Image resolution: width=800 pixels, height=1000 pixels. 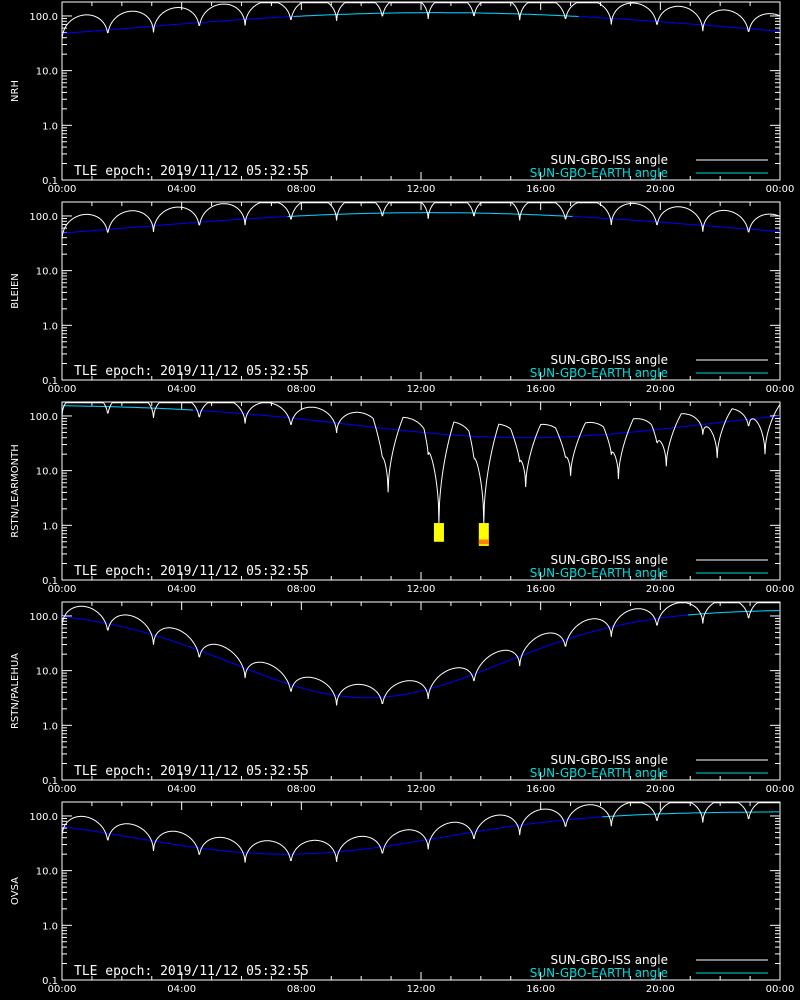 I want to click on y-axis-label: RSTN/PALEHUA, so click(x=15, y=691).